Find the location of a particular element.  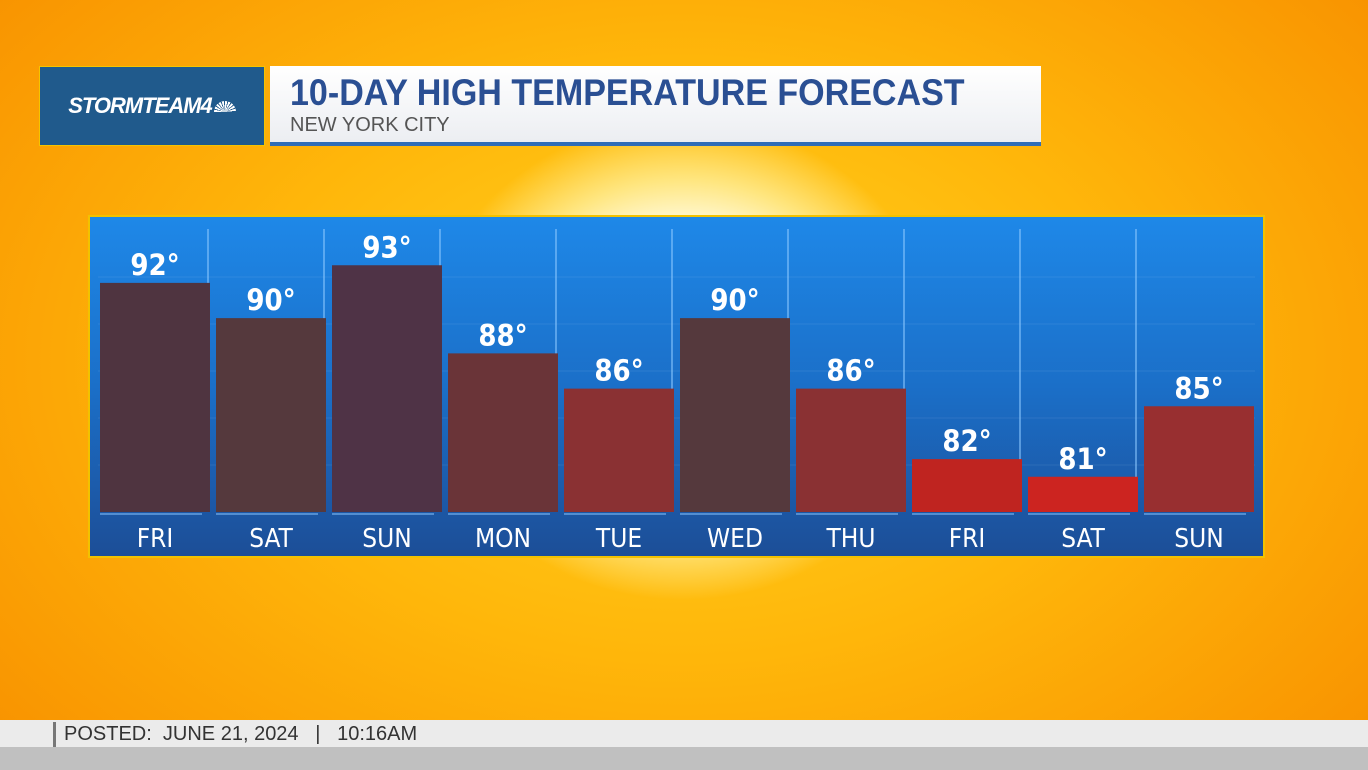

value-label: 92° is located at coordinates (154, 265).